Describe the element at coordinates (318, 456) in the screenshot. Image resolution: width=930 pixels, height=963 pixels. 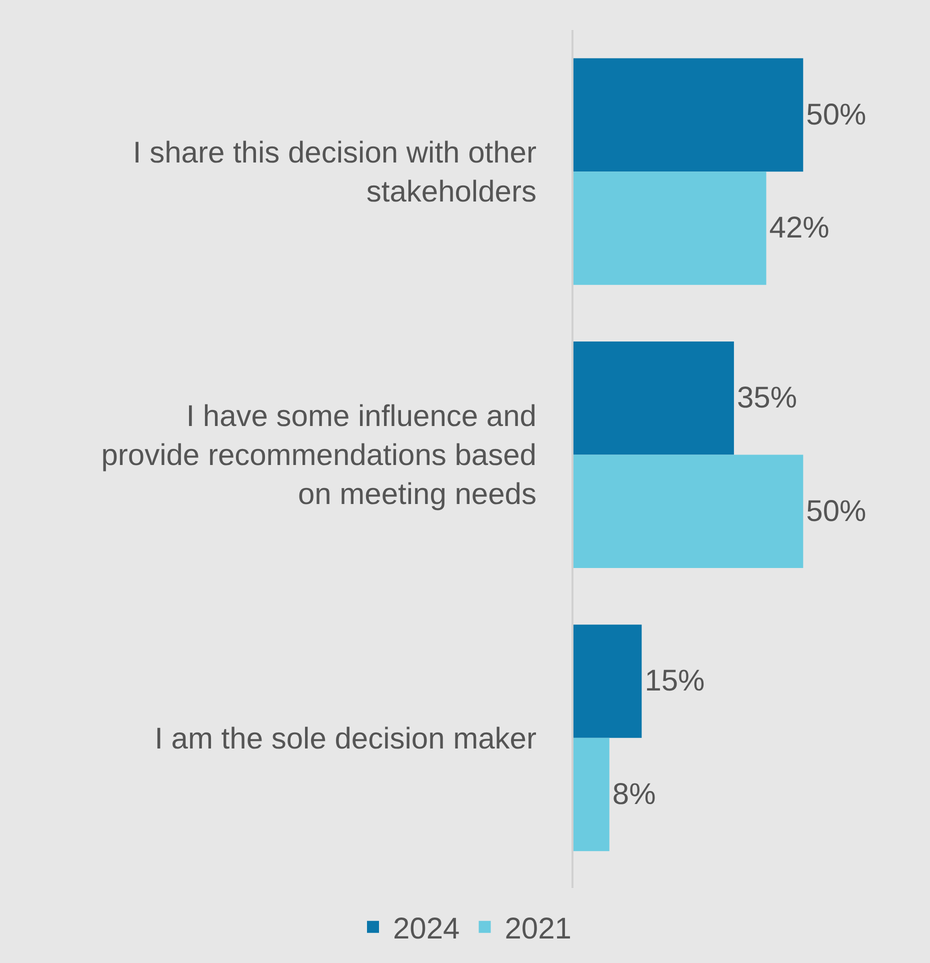
I see `y-tick-label: I have some influence and provide recommendations based on meeting needs` at that location.